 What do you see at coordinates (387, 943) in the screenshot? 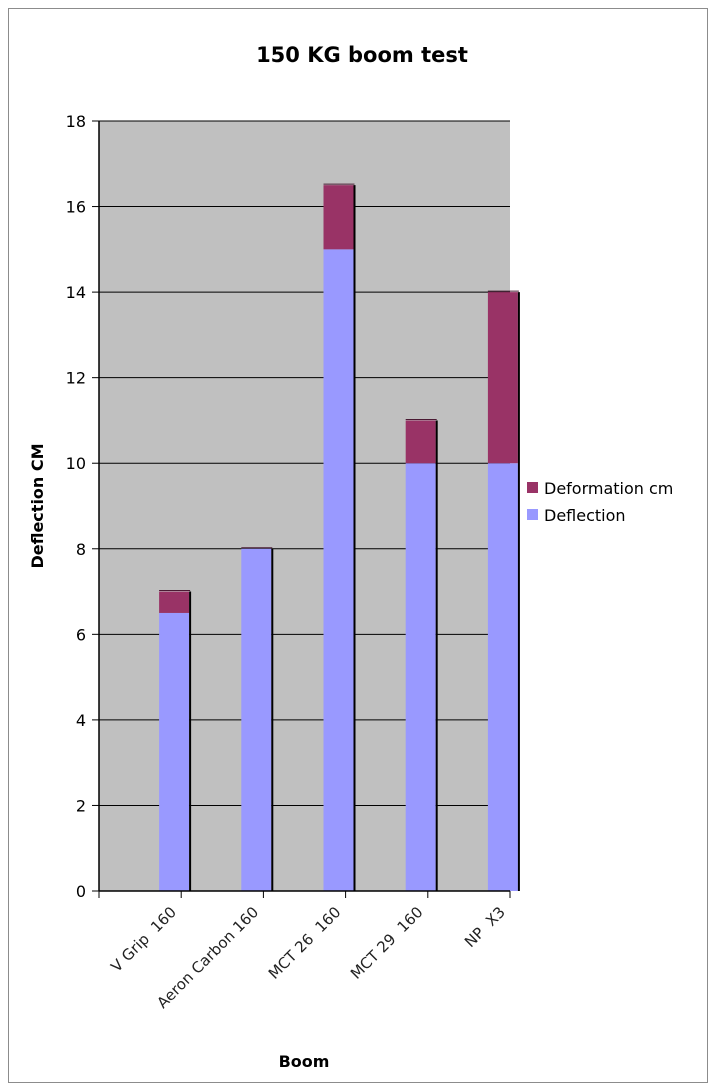
I see `x-category-label: MCT 29 160` at bounding box center [387, 943].